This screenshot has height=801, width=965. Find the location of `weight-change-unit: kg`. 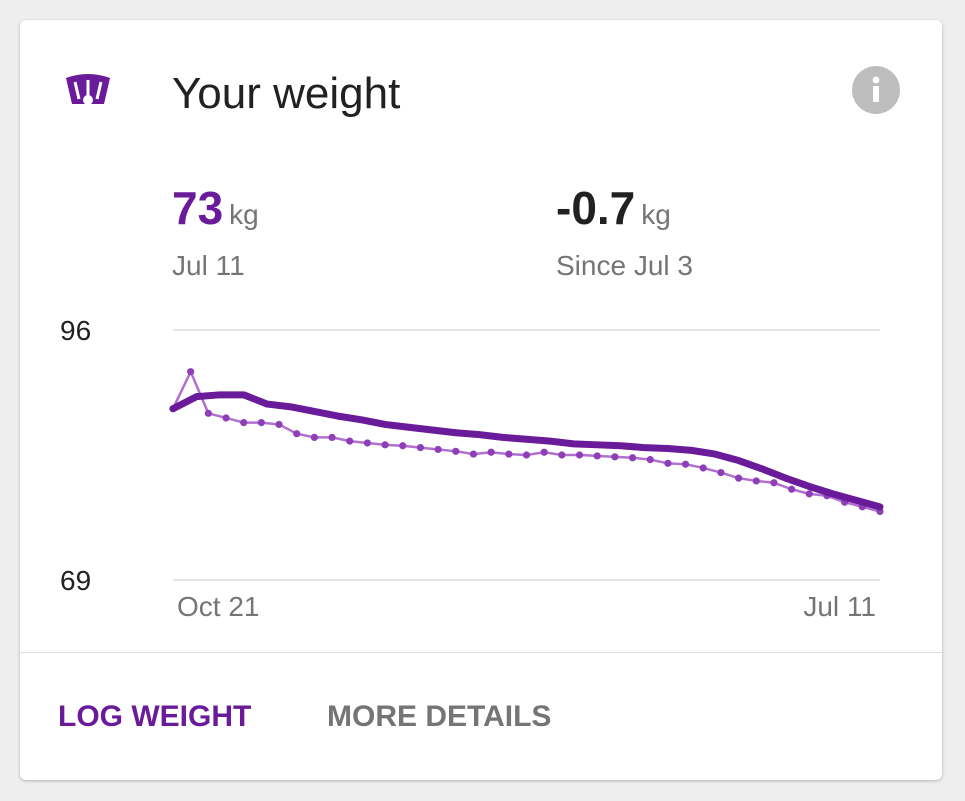

weight-change-unit: kg is located at coordinates (656, 214).